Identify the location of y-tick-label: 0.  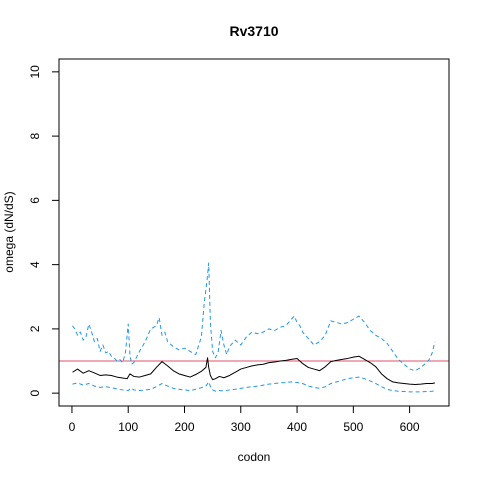
(35, 392).